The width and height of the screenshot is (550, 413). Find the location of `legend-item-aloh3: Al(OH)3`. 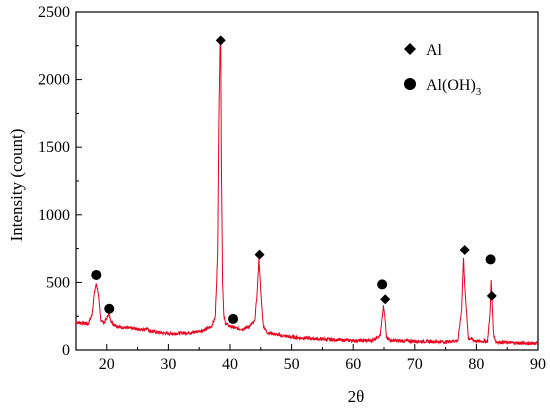

legend-item-aloh3: Al(OH)3 is located at coordinates (443, 87).